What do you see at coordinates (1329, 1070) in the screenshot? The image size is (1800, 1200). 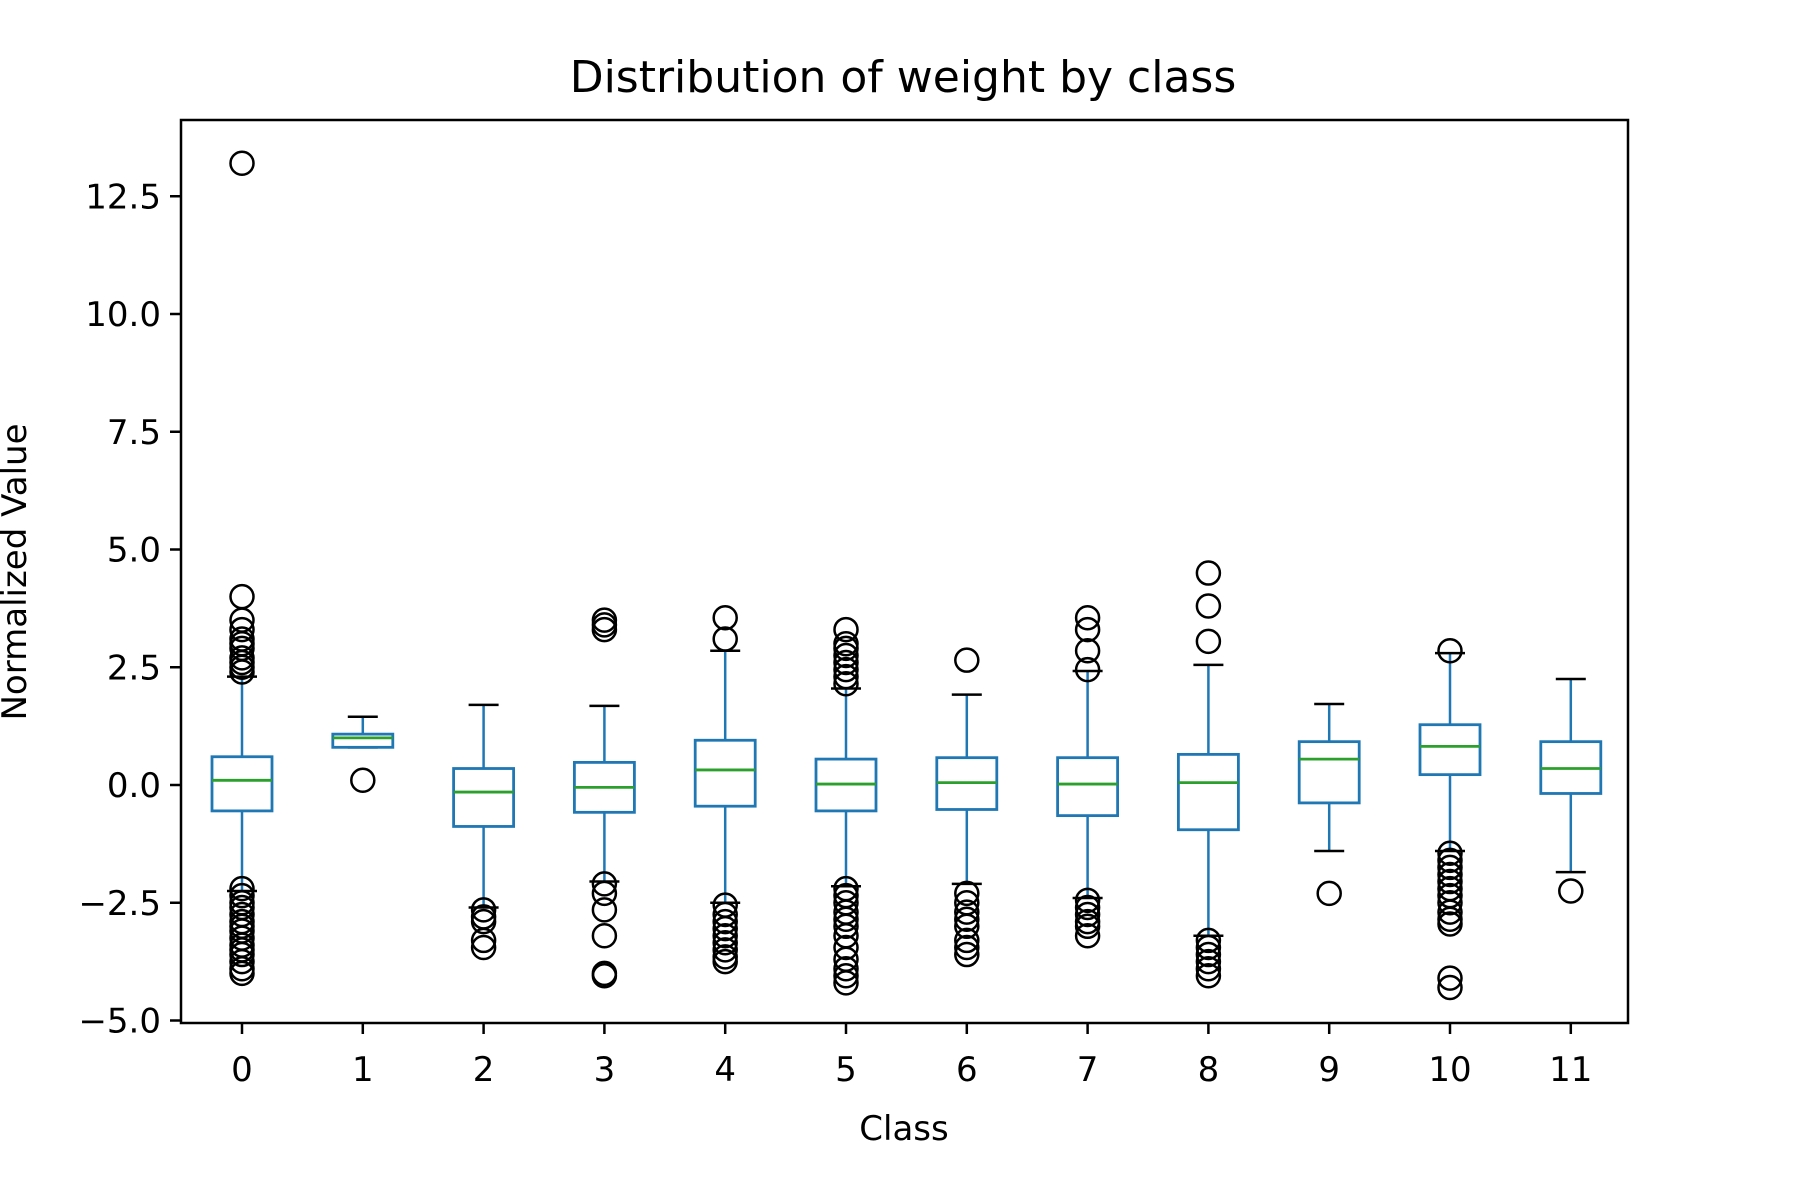 I see `x-tick-label: 9` at bounding box center [1329, 1070].